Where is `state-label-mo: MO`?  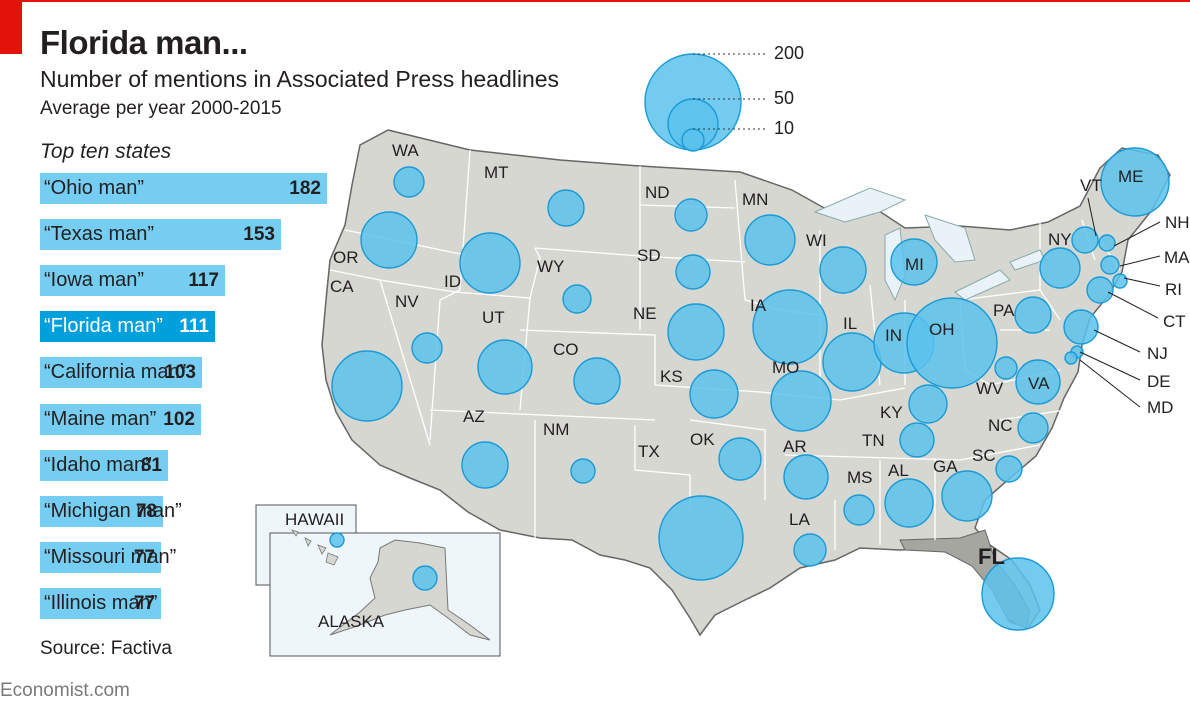
state-label-mo: MO is located at coordinates (786, 367).